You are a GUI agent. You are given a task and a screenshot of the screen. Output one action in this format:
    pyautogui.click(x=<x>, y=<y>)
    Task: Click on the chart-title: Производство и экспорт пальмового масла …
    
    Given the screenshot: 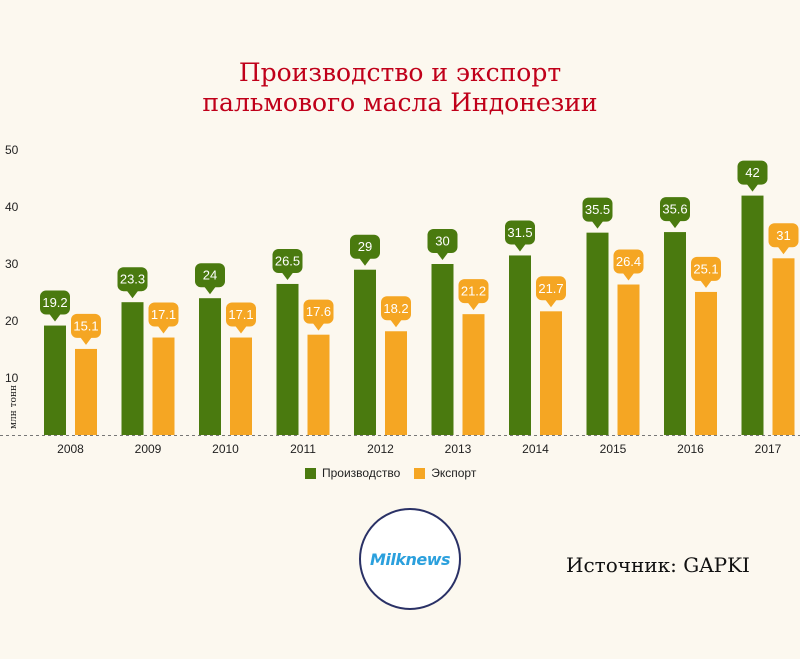 What is the action you would take?
    pyautogui.click(x=400, y=88)
    